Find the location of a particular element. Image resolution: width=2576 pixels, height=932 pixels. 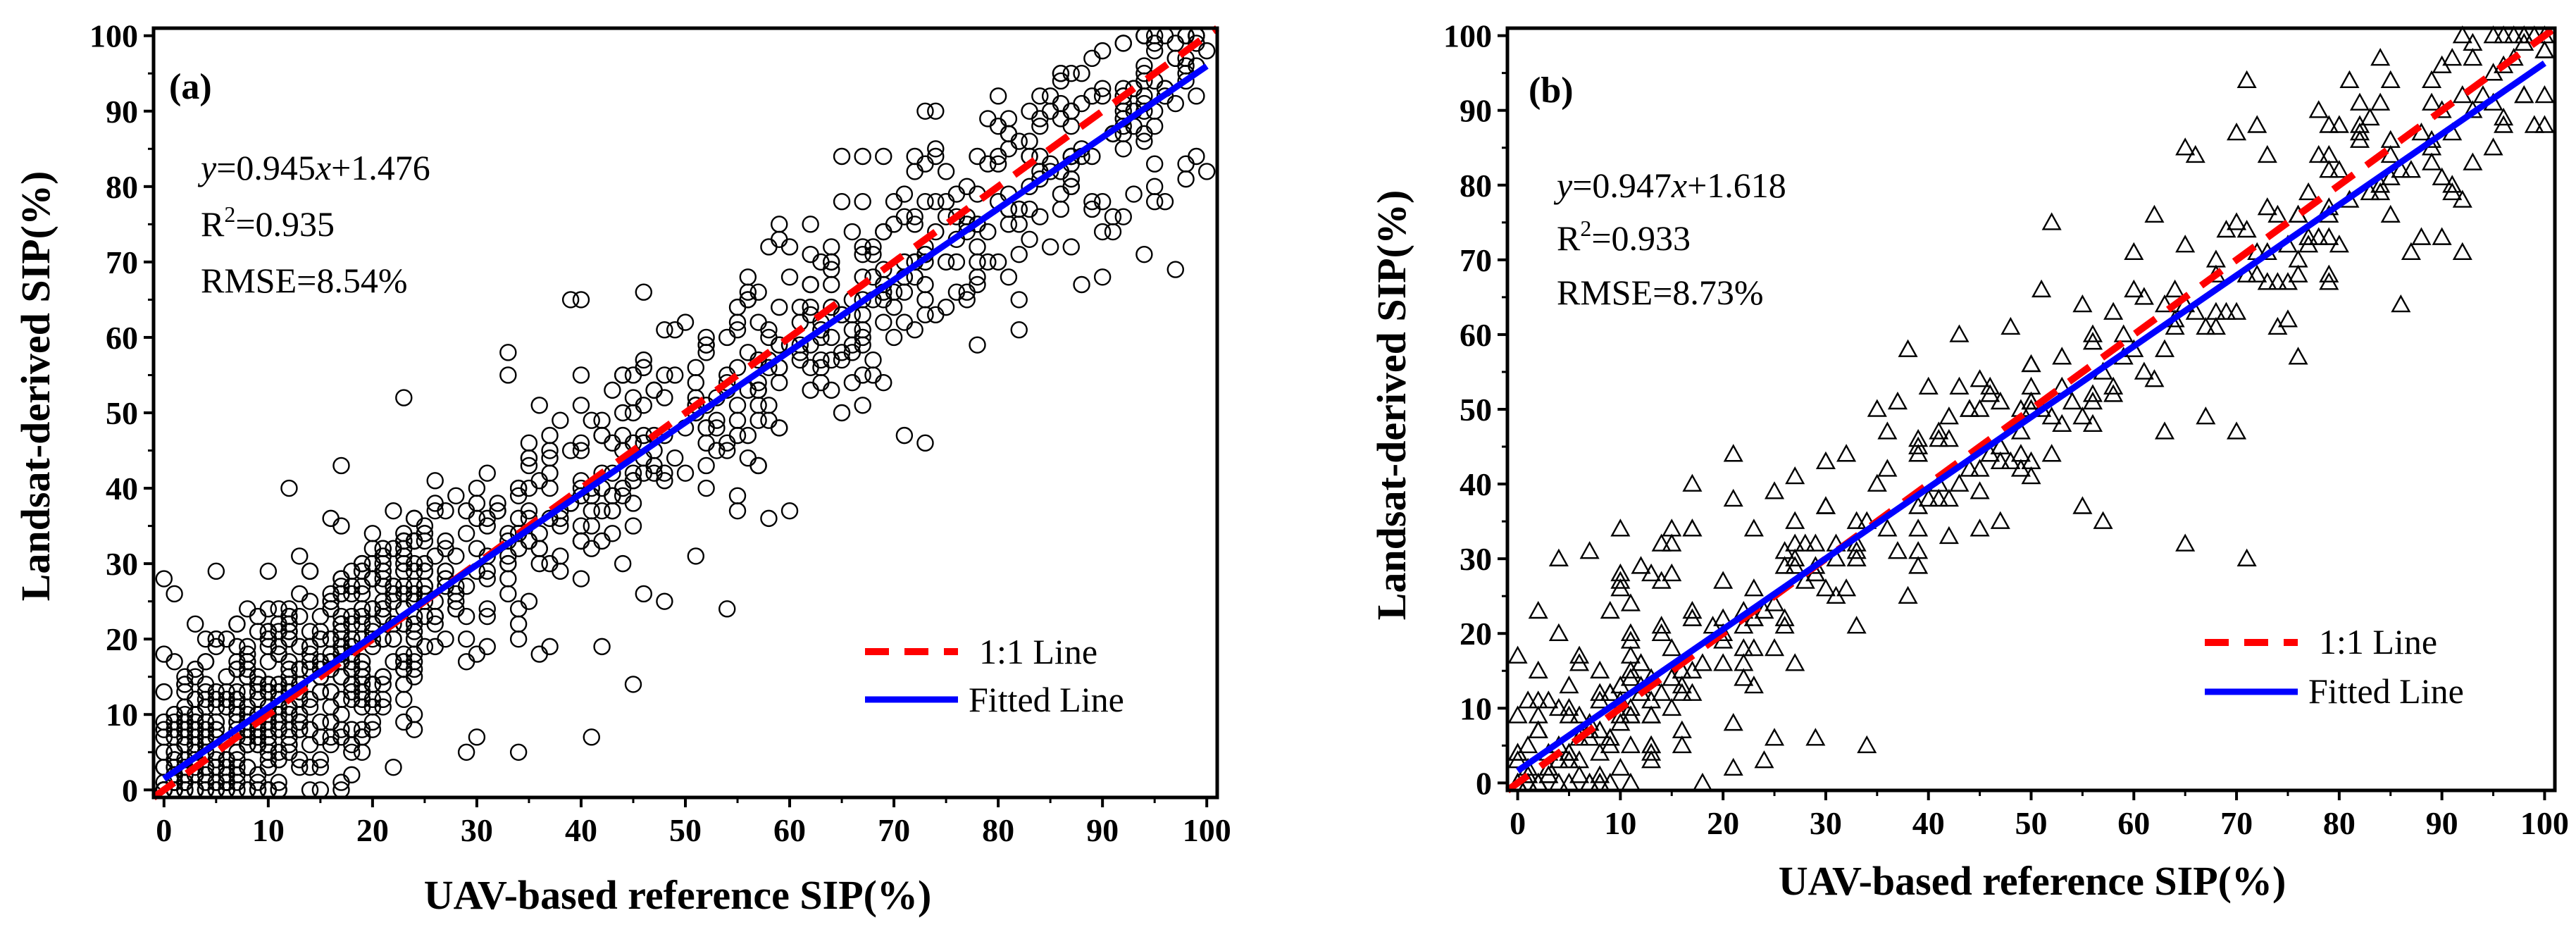

x-tick-label-a-7: 70 is located at coordinates (894, 830).